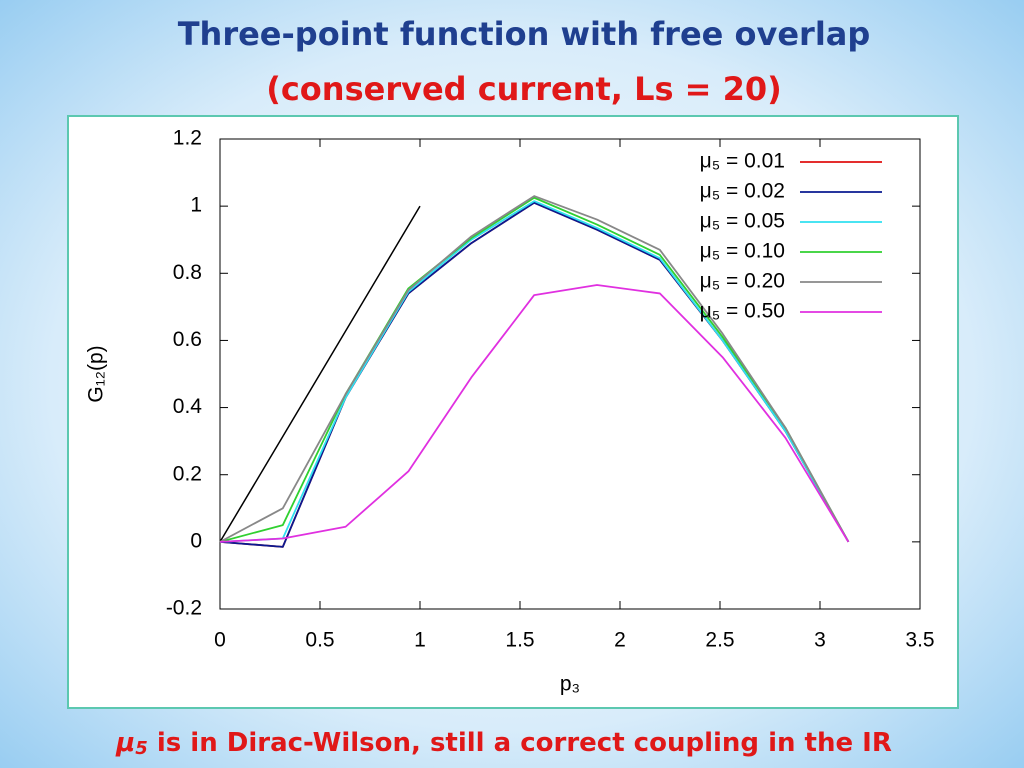  I want to click on reference-line, so click(320, 374).